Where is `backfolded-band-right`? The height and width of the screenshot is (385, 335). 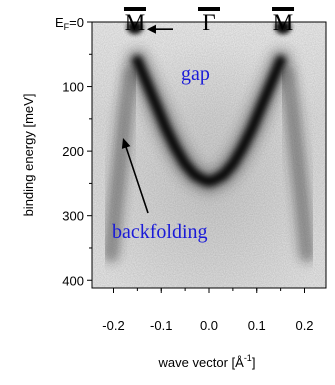 backfolded-band-right is located at coordinates (297, 164).